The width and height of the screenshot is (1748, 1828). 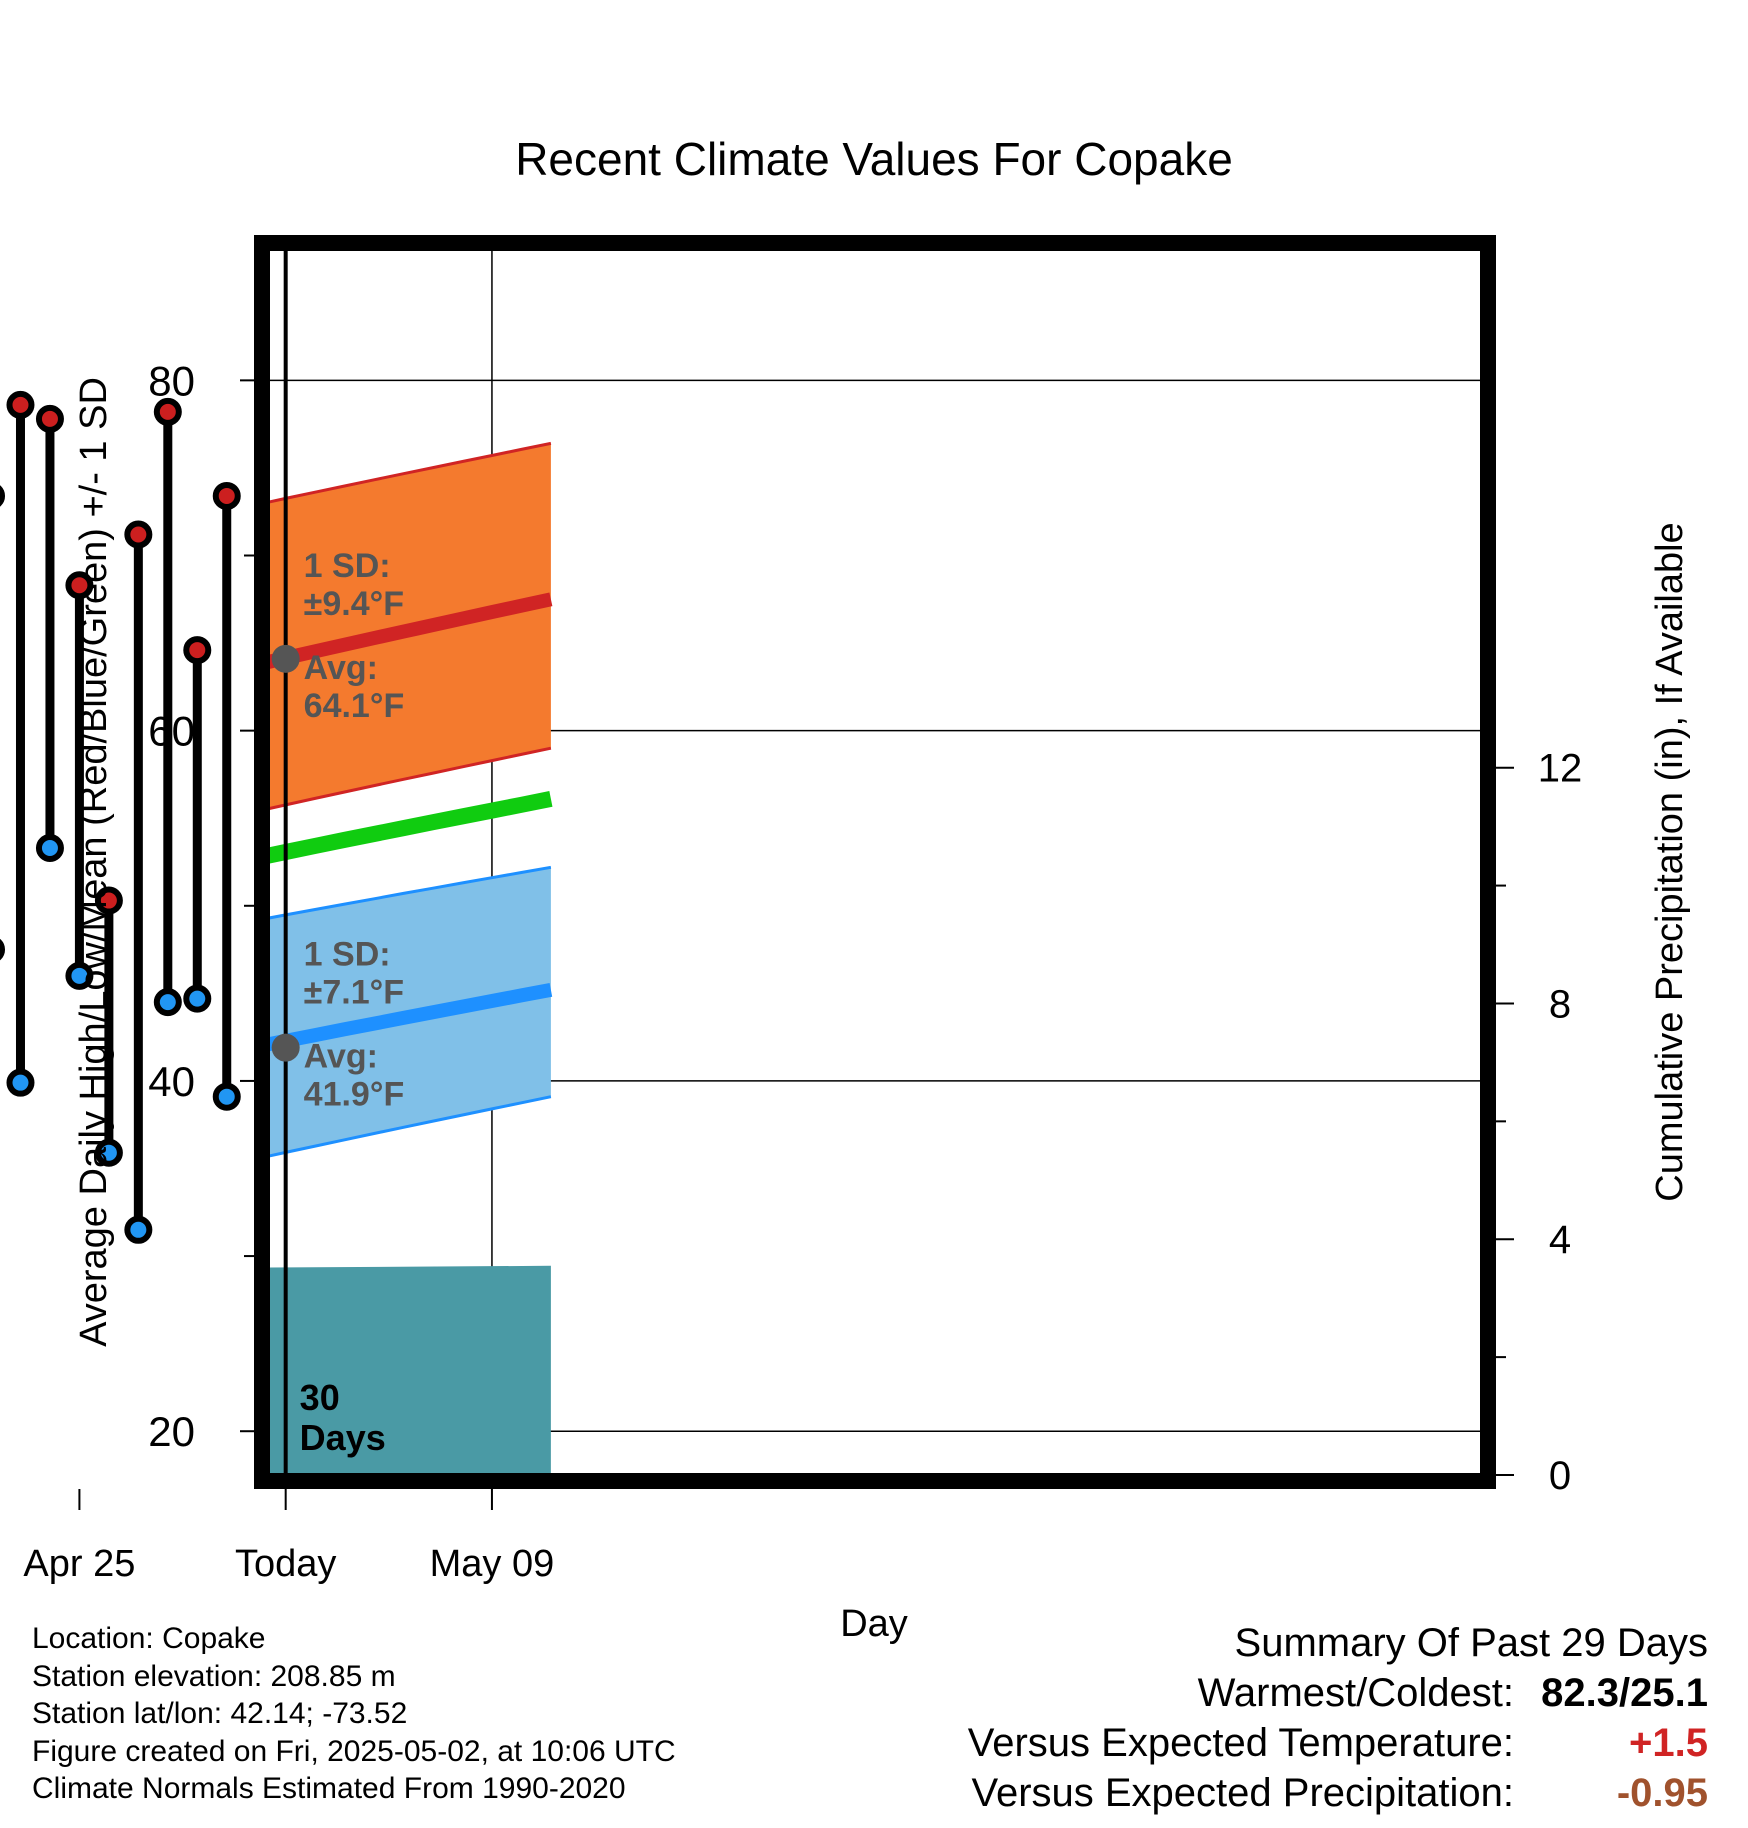 What do you see at coordinates (171, 731) in the screenshot?
I see `y-tick-label: 60` at bounding box center [171, 731].